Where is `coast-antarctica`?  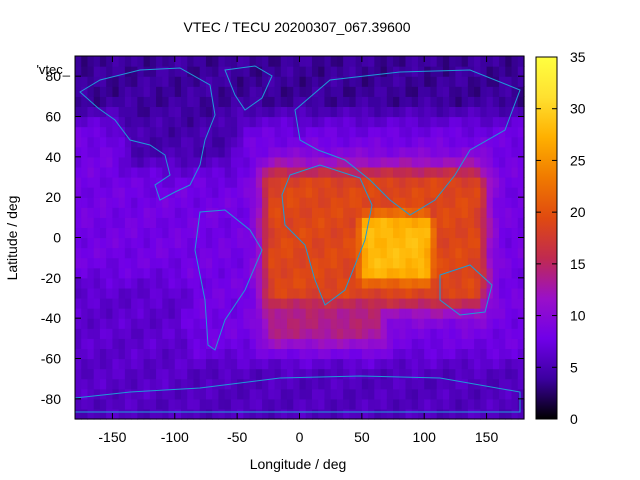
coast-antarctica is located at coordinates (297, 394).